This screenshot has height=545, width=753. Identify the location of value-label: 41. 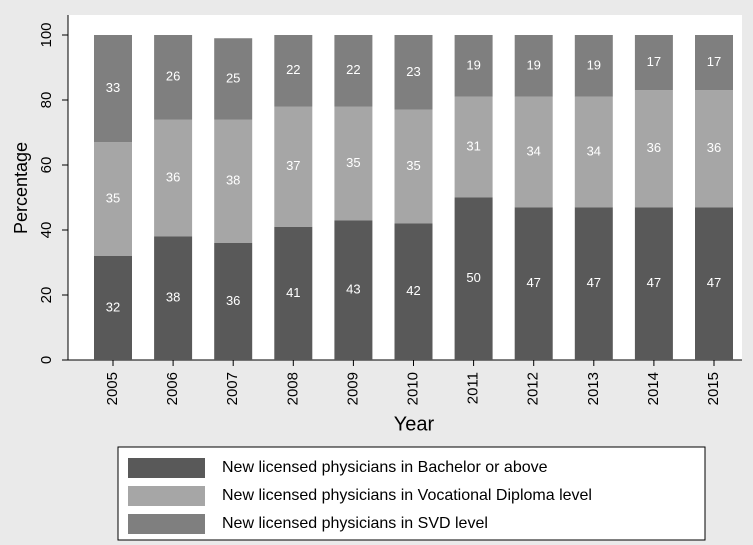
(293, 292).